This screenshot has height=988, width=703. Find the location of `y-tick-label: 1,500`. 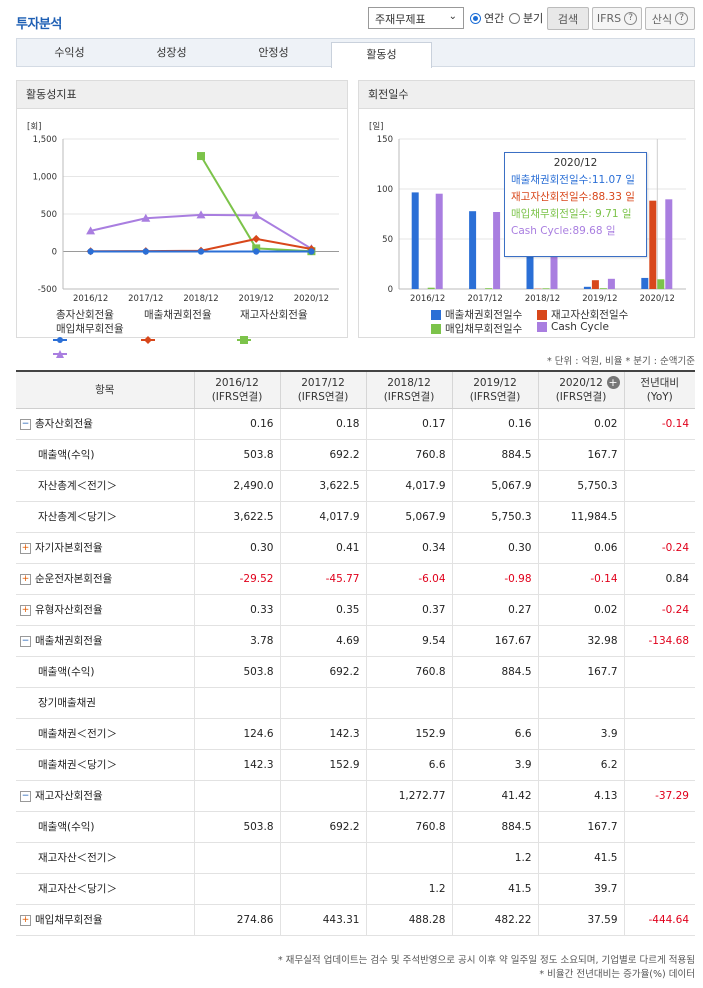

y-tick-label: 1,500 is located at coordinates (45, 140).